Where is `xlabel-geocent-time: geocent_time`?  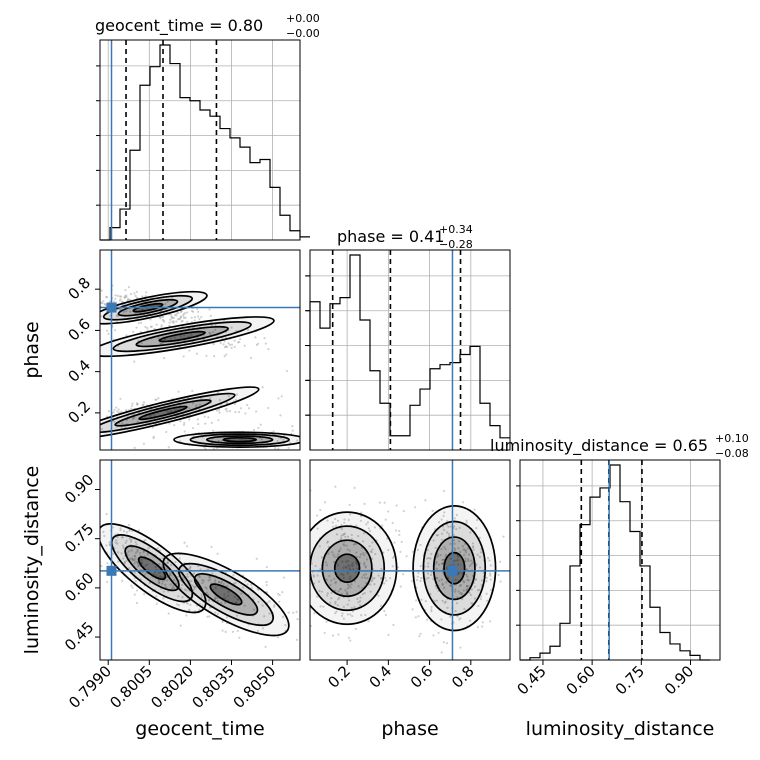 xlabel-geocent-time: geocent_time is located at coordinates (199, 729).